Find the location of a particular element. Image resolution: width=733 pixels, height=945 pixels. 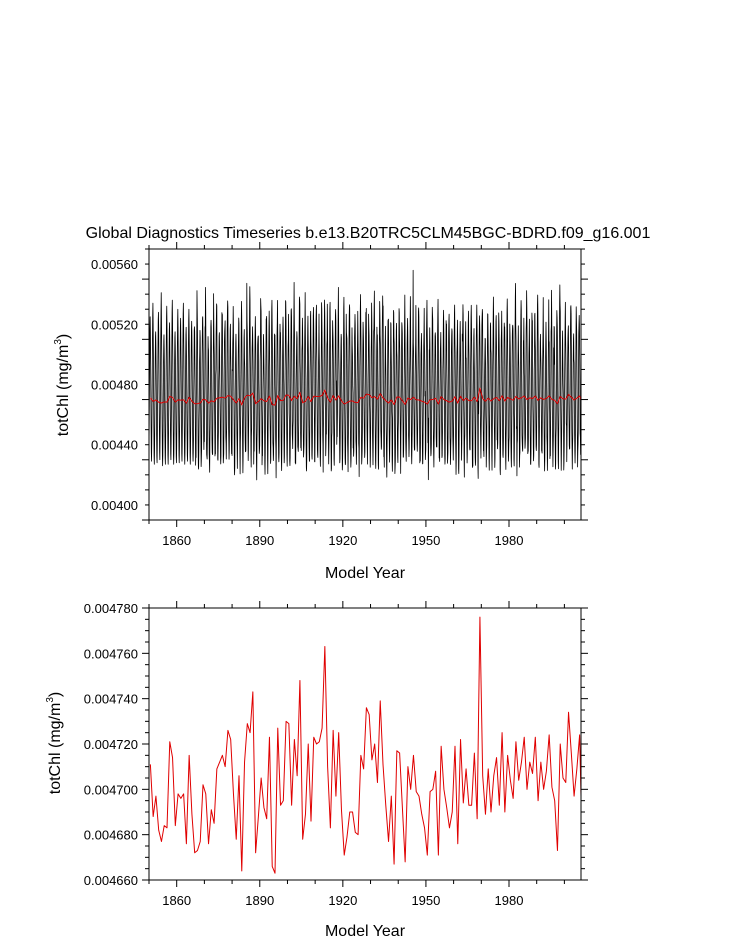

top-ytick-label: 0.00480 is located at coordinates (114, 385).